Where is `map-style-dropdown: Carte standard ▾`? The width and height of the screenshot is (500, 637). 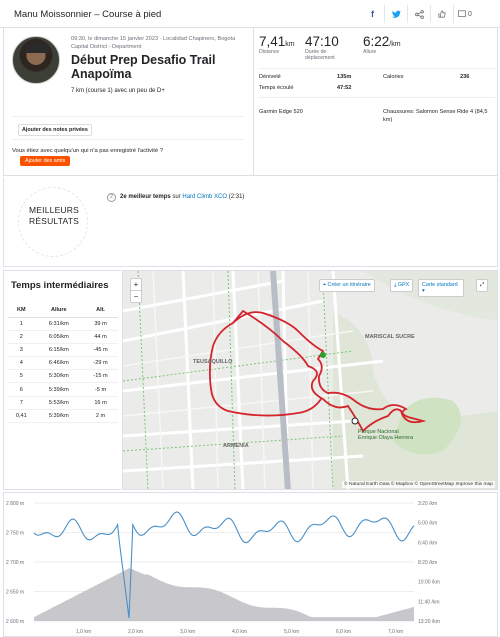
map-style-dropdown: Carte standard ▾ is located at coordinates (441, 288).